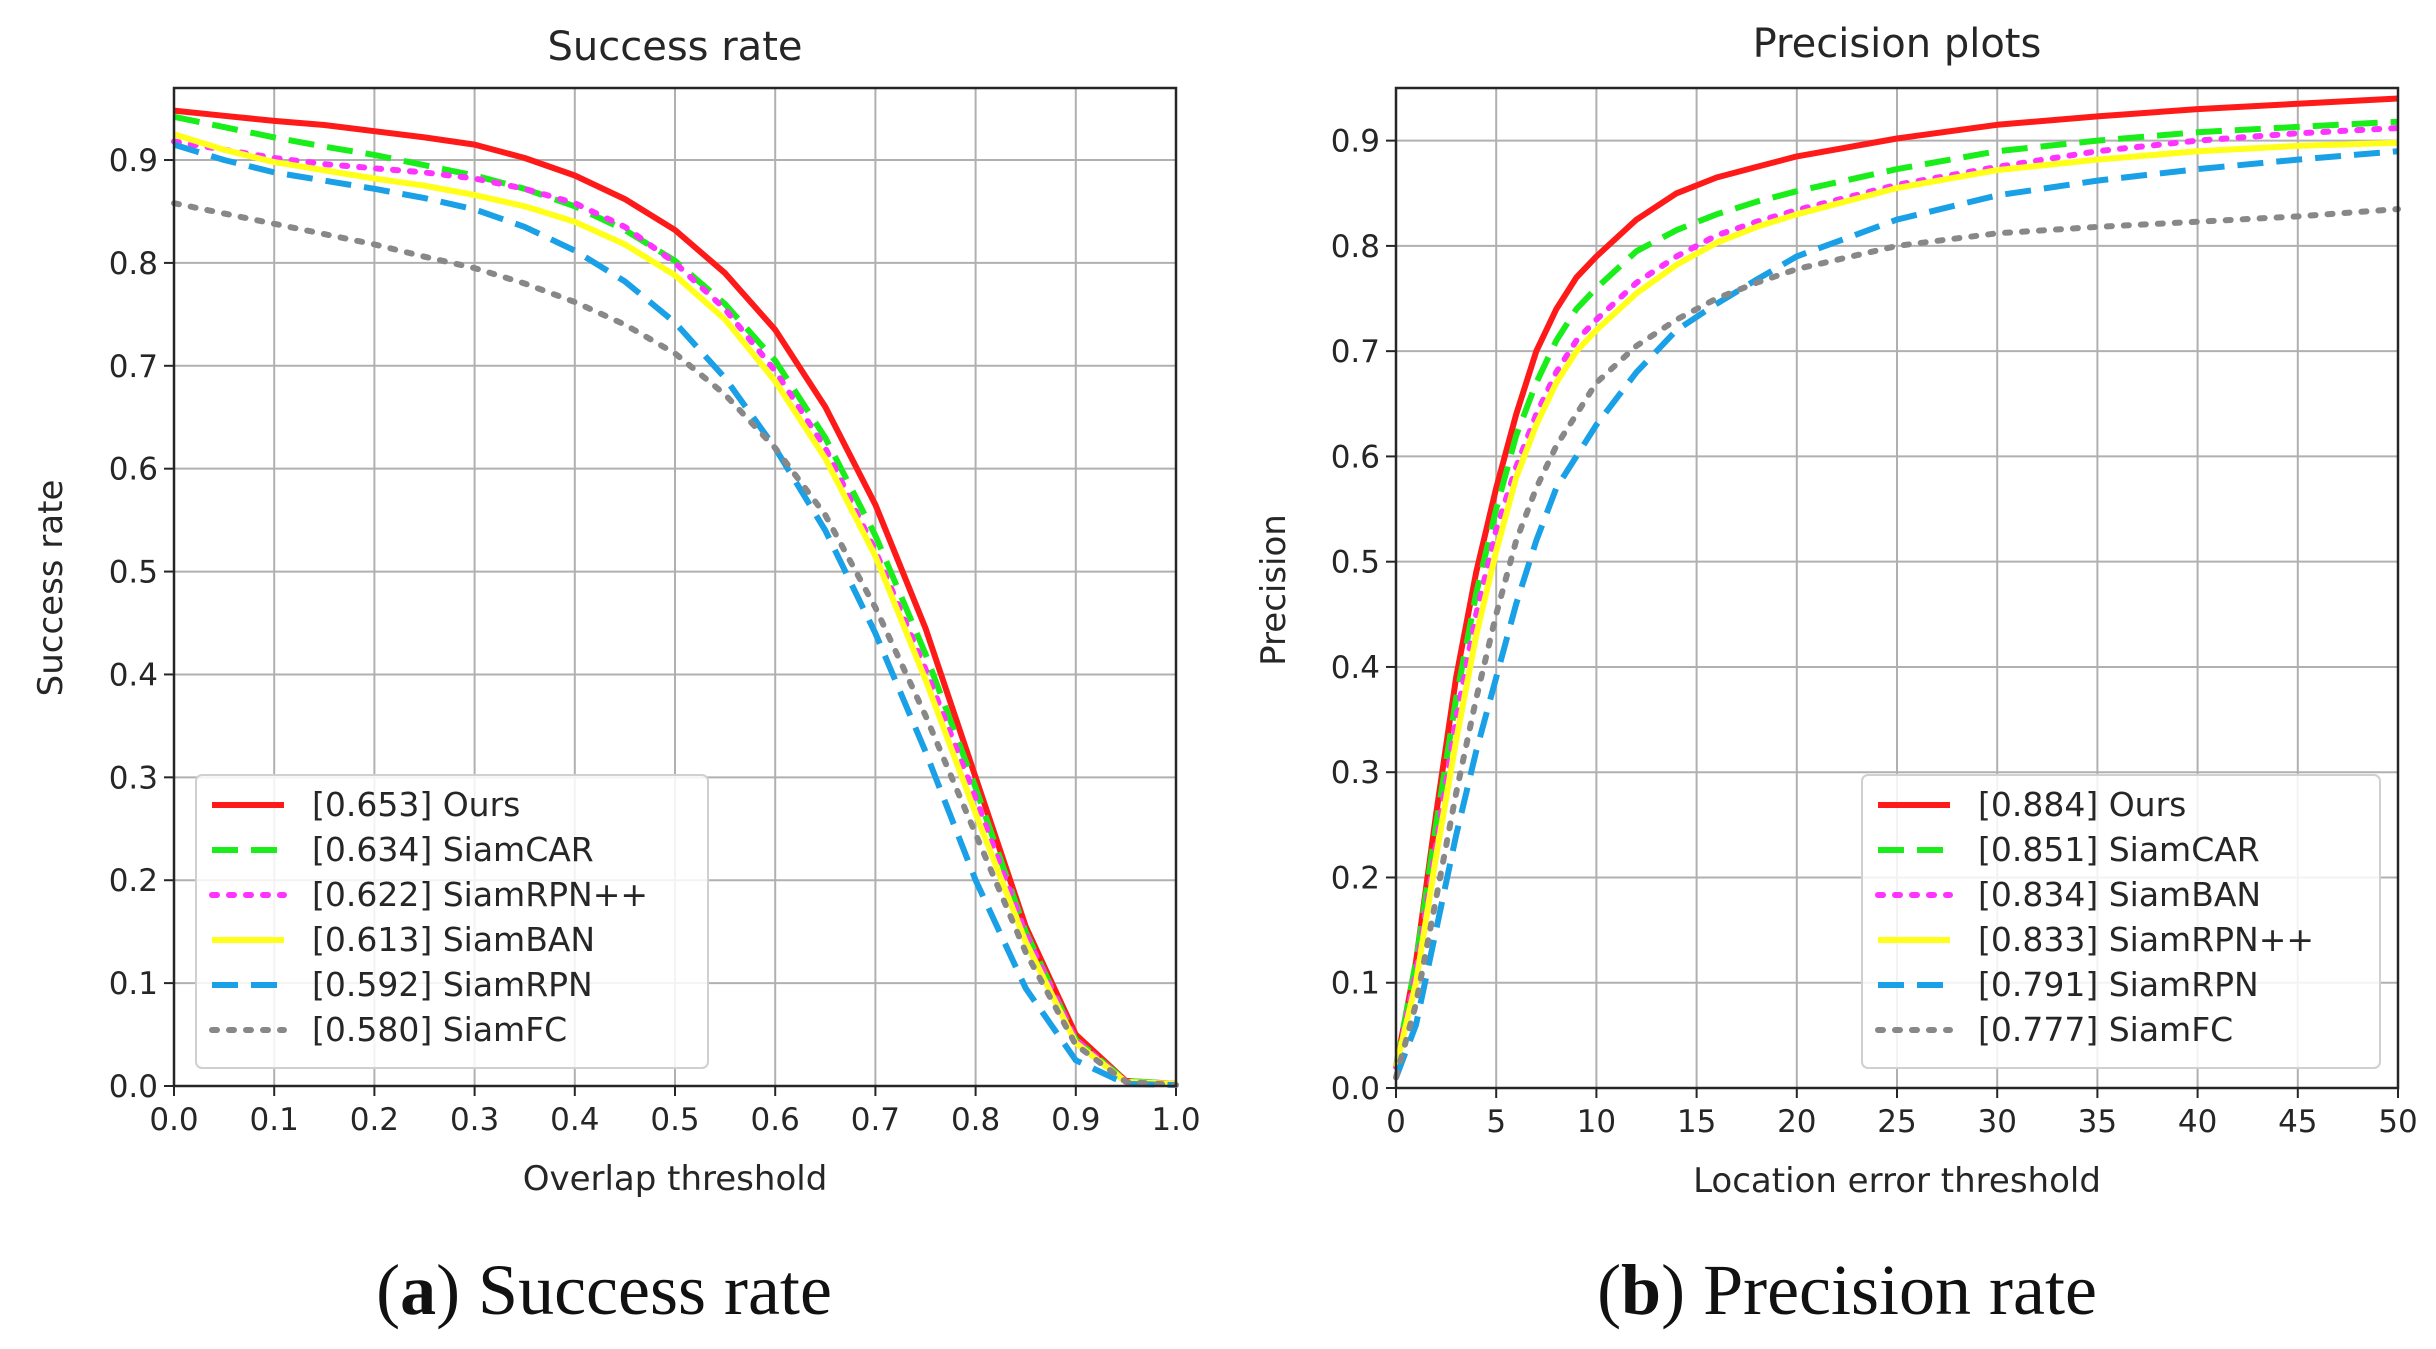 The image size is (2436, 1349). What do you see at coordinates (1396, 1122) in the screenshot?
I see `x-tick-label: 0` at bounding box center [1396, 1122].